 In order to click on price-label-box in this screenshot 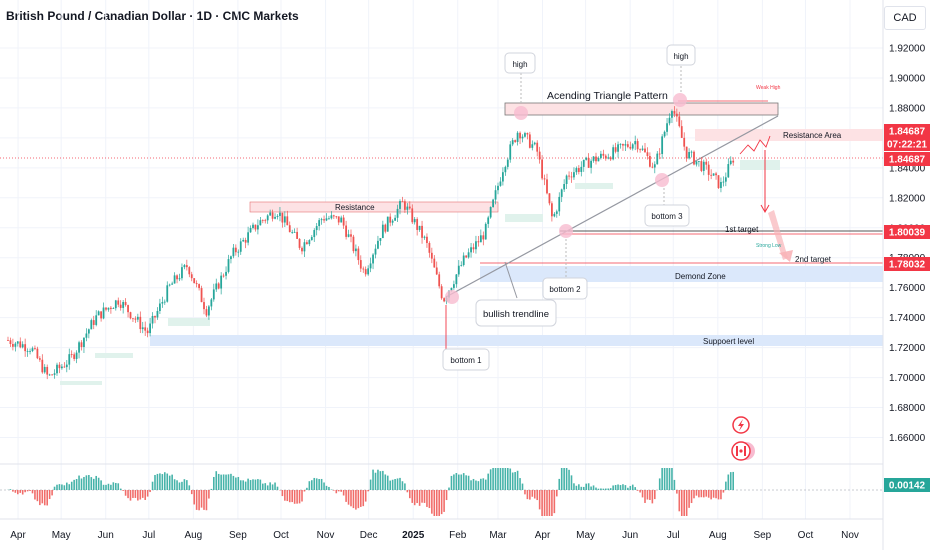, I will do `click(907, 232)`.